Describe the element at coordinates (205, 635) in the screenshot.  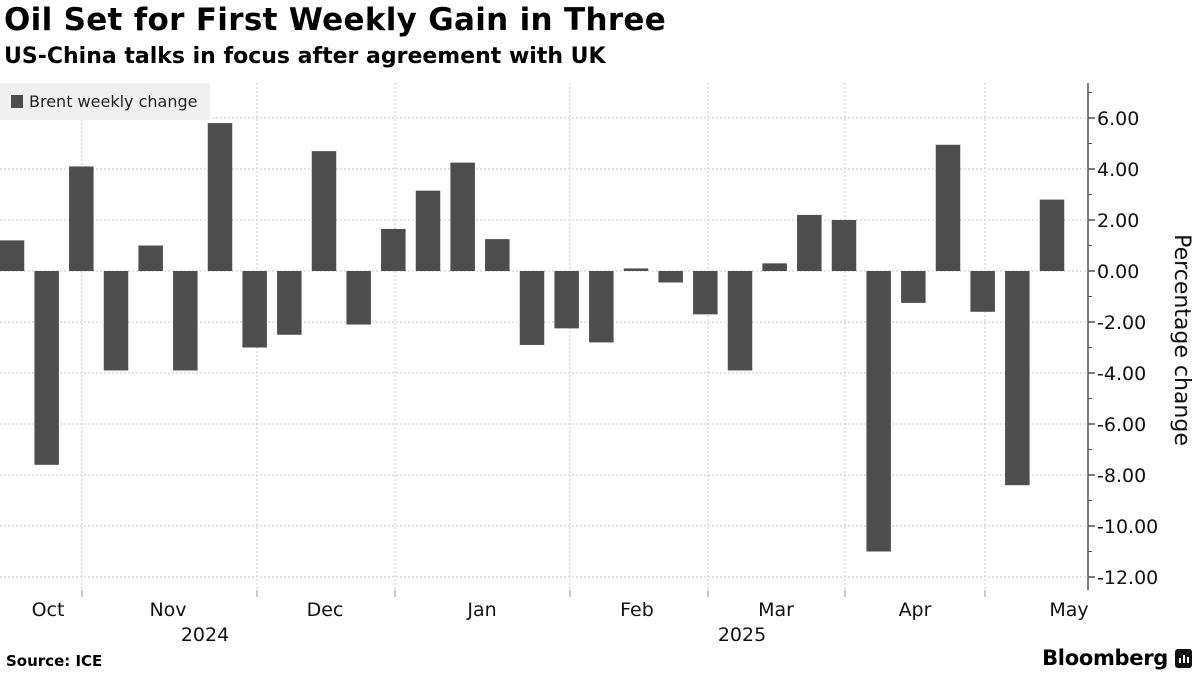
I see `x-year-label: 2024` at that location.